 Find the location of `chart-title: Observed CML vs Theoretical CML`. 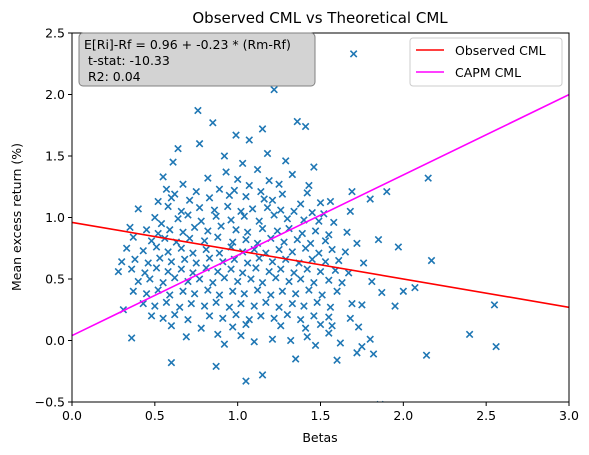

chart-title: Observed CML vs Theoretical CML is located at coordinates (320, 18).